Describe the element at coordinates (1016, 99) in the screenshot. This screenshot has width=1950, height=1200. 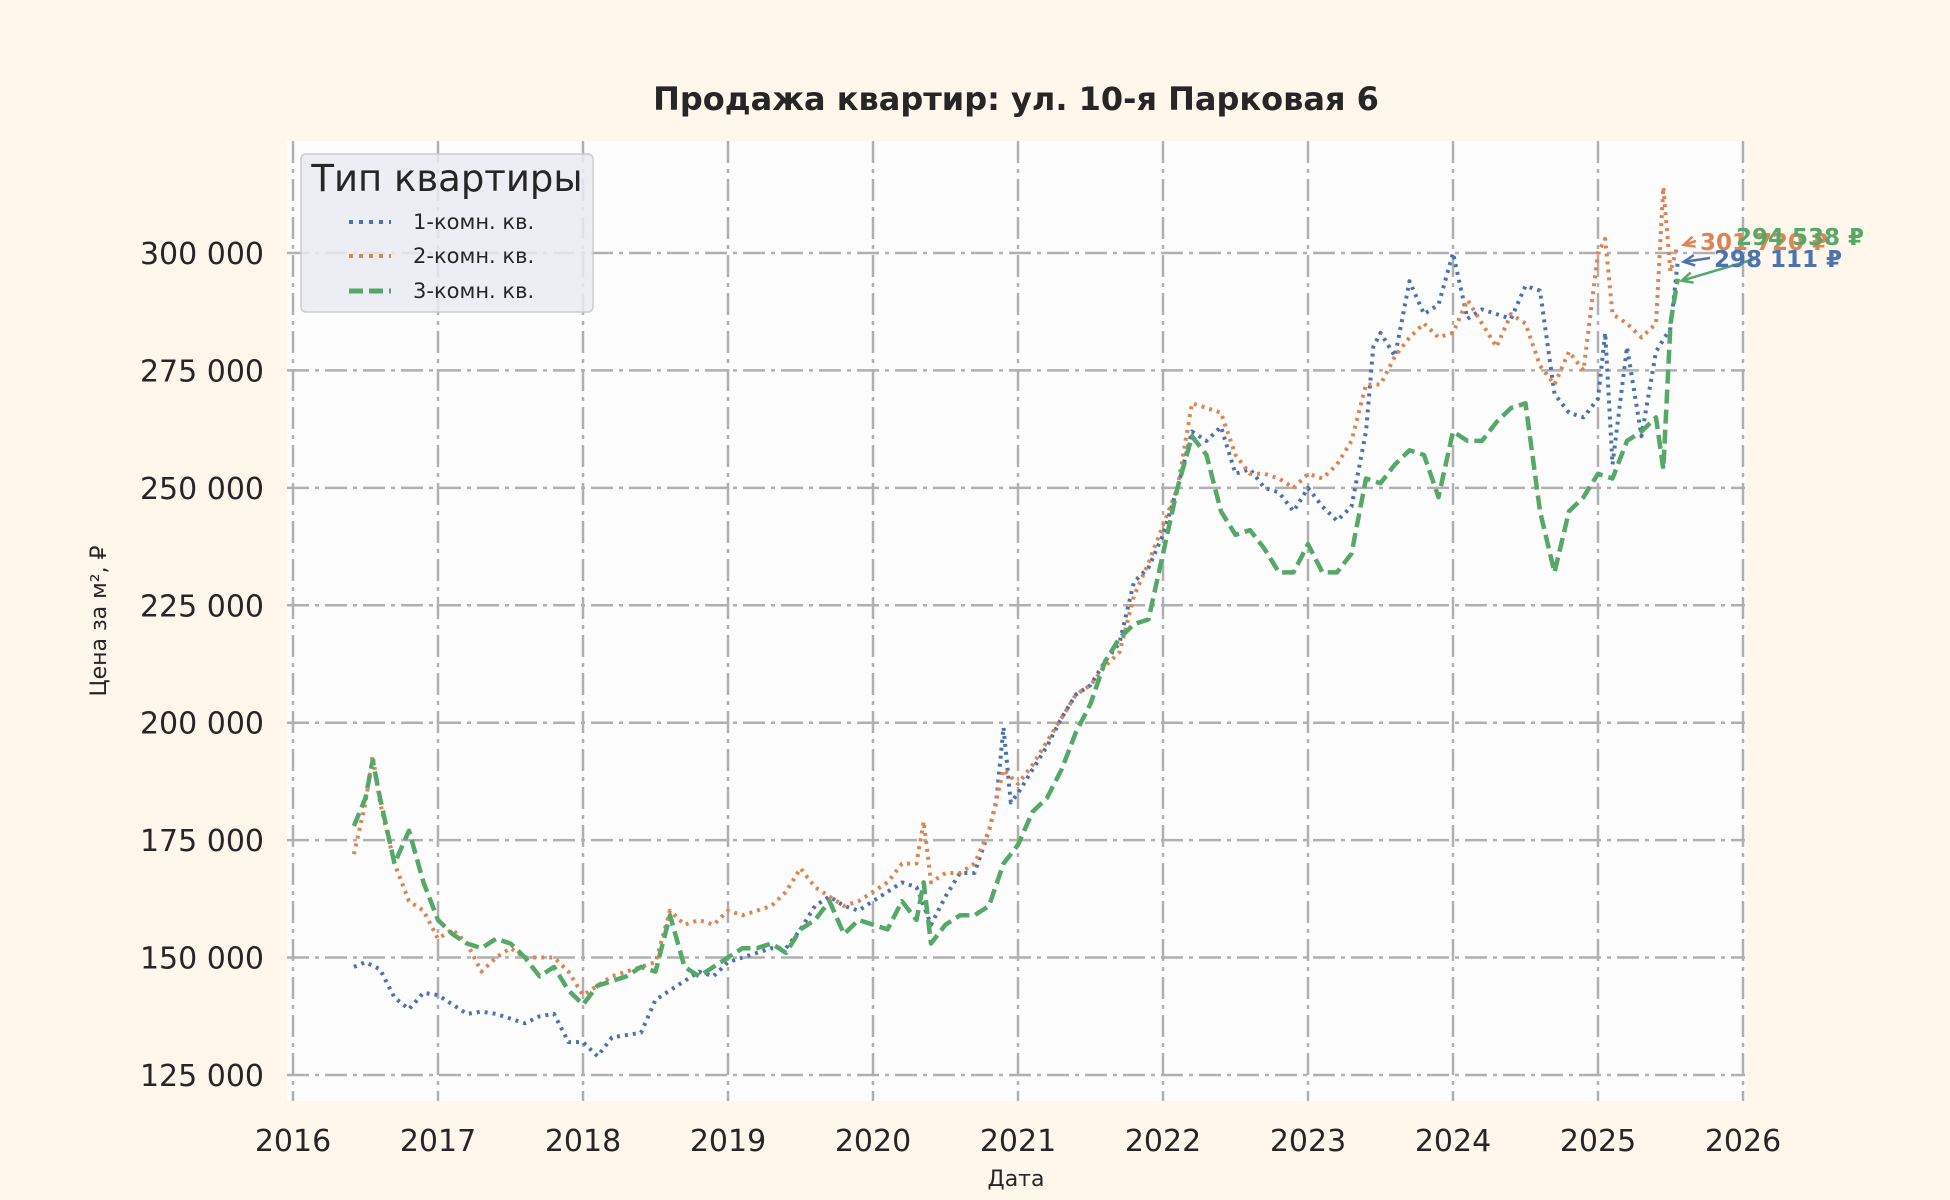
I see `chart-title: Продажа квартир: ул. 10-я Парковая 6` at that location.